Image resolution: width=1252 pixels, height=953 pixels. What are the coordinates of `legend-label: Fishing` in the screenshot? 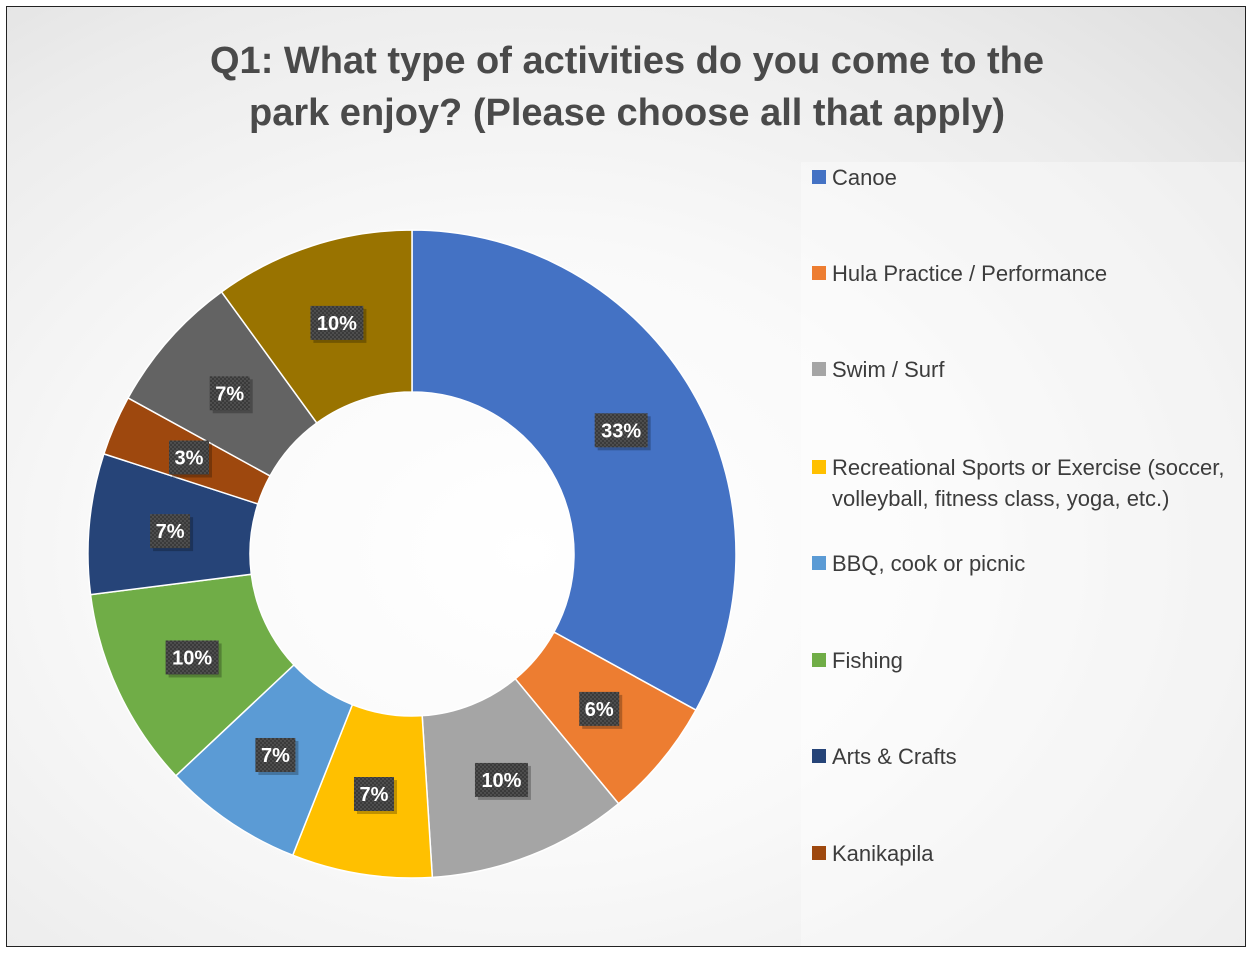 It's located at (867, 660).